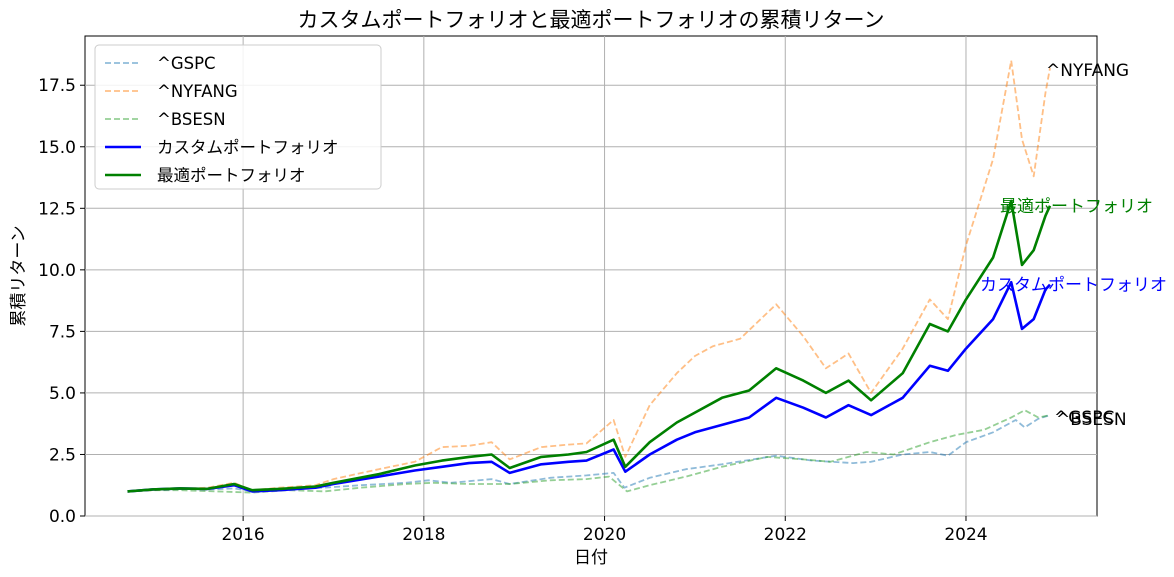  I want to click on x-axis-ticks: 2016 2018 2020 2022 2024, so click(604, 530).